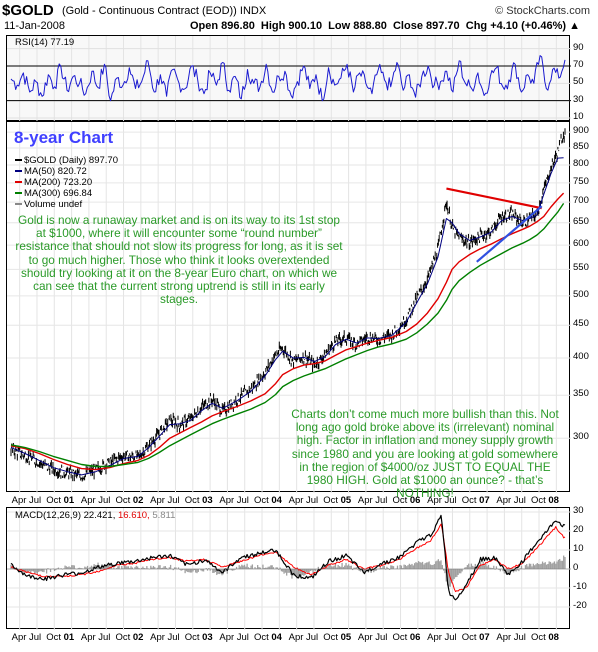 The width and height of the screenshot is (598, 652). What do you see at coordinates (164, 515) in the screenshot?
I see `macd-legend-hist: 5.811` at bounding box center [164, 515].